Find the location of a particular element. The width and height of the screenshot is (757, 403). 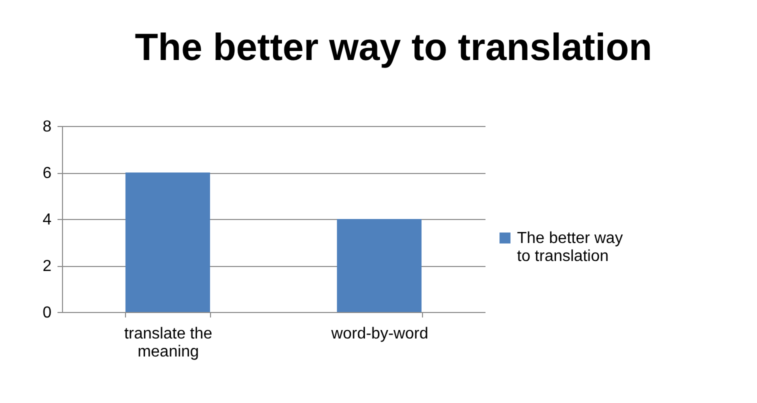

y-tick-label: 4 is located at coordinates (47, 220).